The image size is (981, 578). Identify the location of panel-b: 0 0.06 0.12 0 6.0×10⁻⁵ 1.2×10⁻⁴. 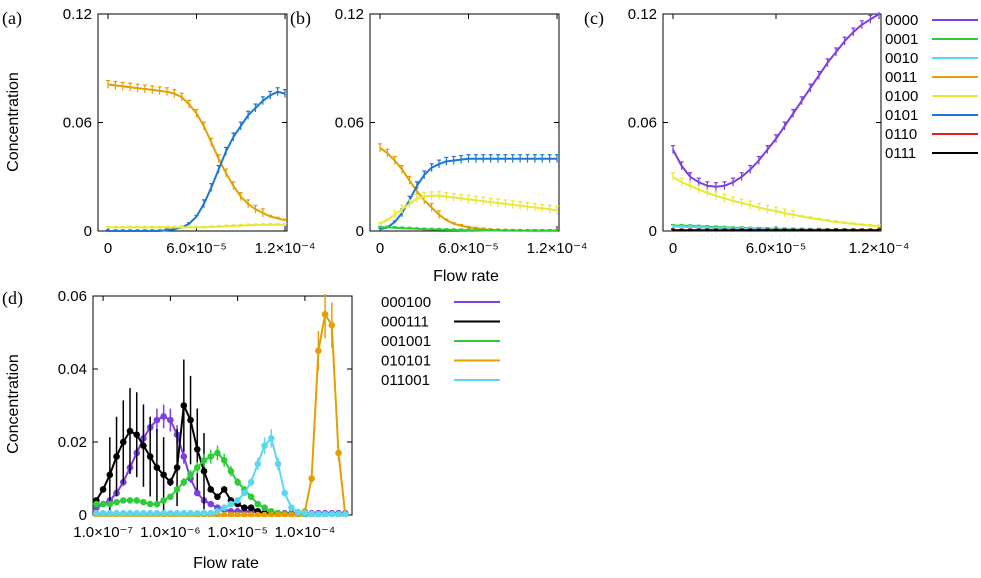
(461, 131).